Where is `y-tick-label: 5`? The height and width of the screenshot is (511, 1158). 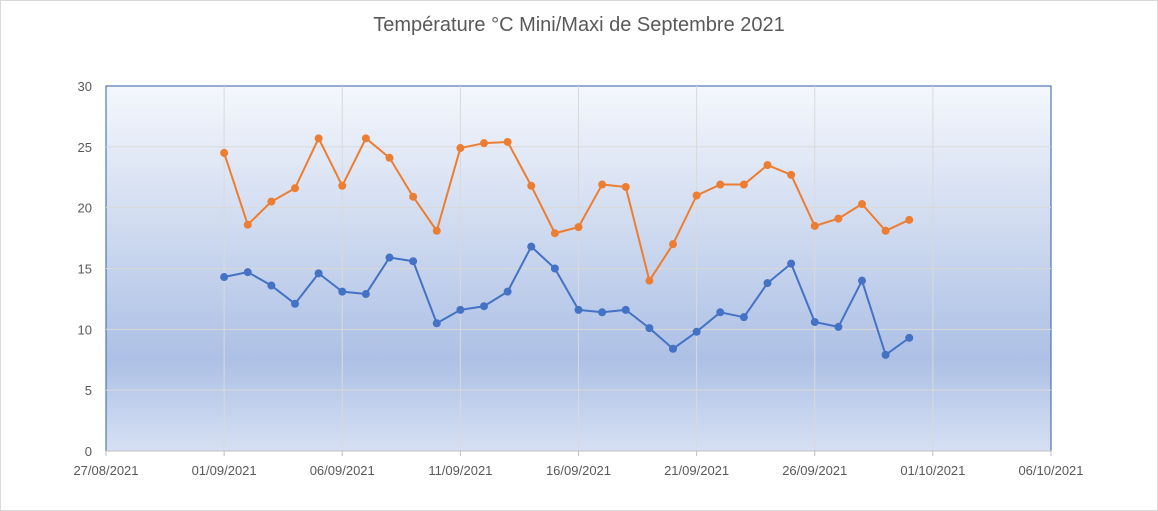 y-tick-label: 5 is located at coordinates (88, 390).